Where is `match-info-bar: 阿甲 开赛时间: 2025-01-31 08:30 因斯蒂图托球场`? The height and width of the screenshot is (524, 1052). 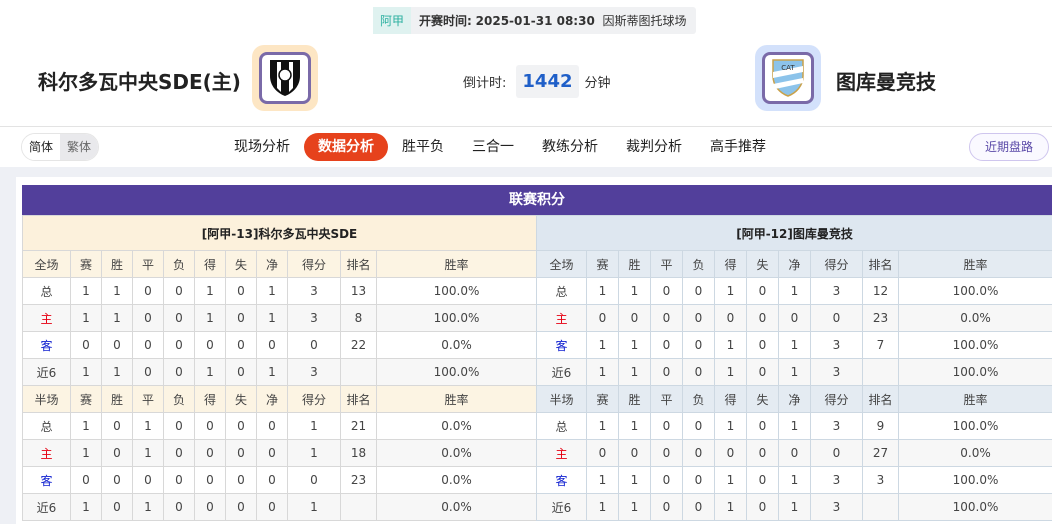 match-info-bar: 阿甲 开赛时间: 2025-01-31 08:30 因斯蒂图托球场 is located at coordinates (535, 20).